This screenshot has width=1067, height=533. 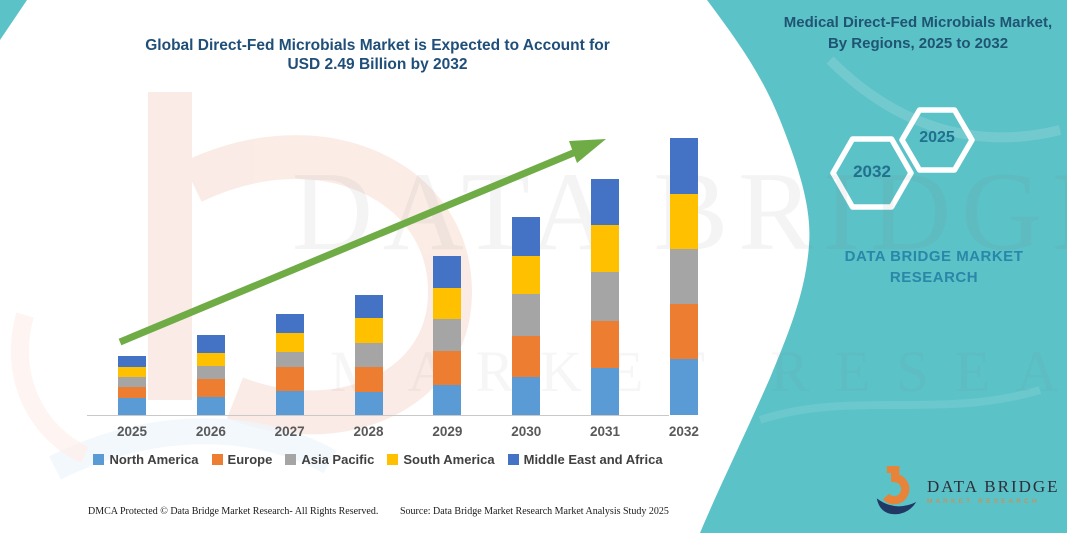 What do you see at coordinates (526, 275) in the screenshot?
I see `bar-segment-south-america-2030` at bounding box center [526, 275].